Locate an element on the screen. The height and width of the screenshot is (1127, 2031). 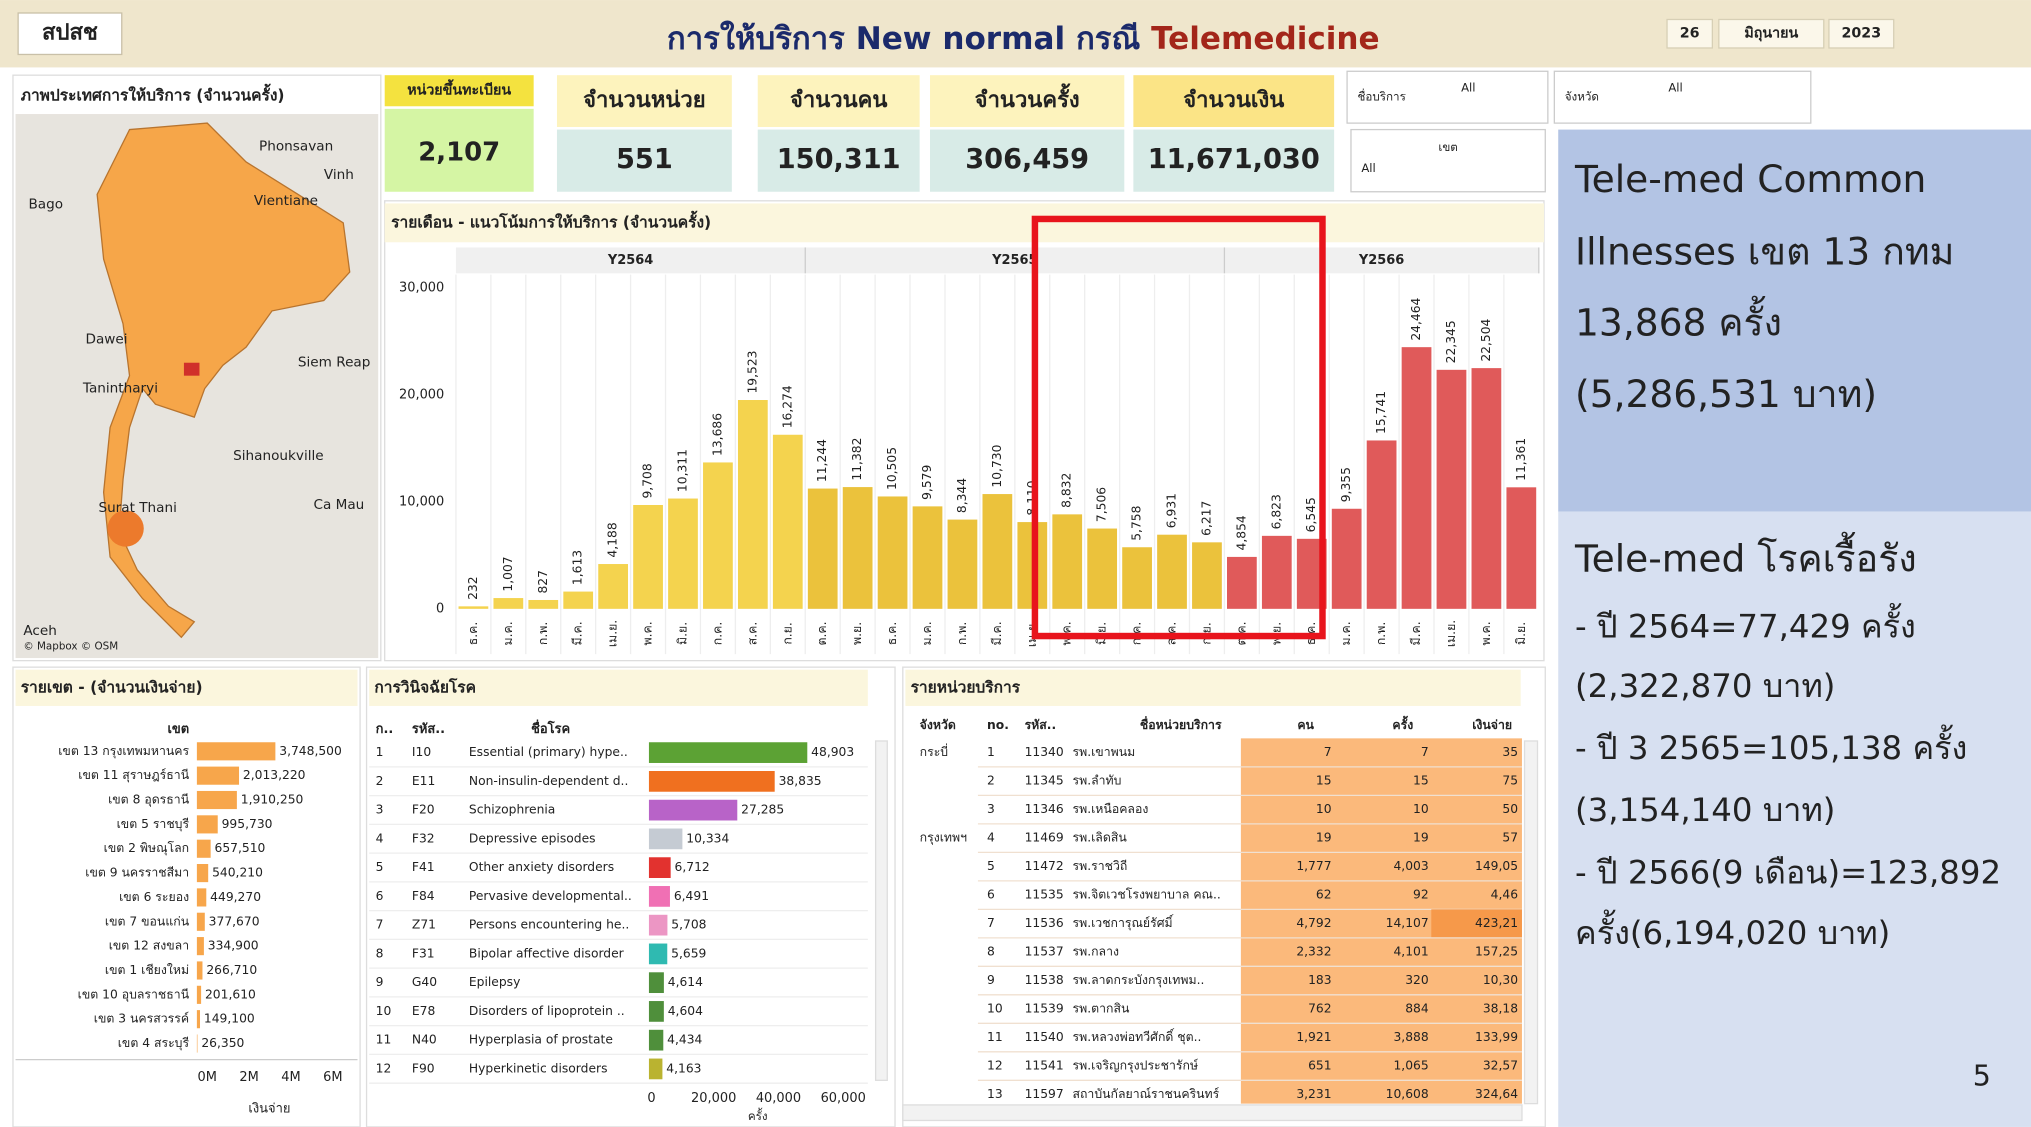
kpi-label: จำนวนครั้ง is located at coordinates (1027, 98).